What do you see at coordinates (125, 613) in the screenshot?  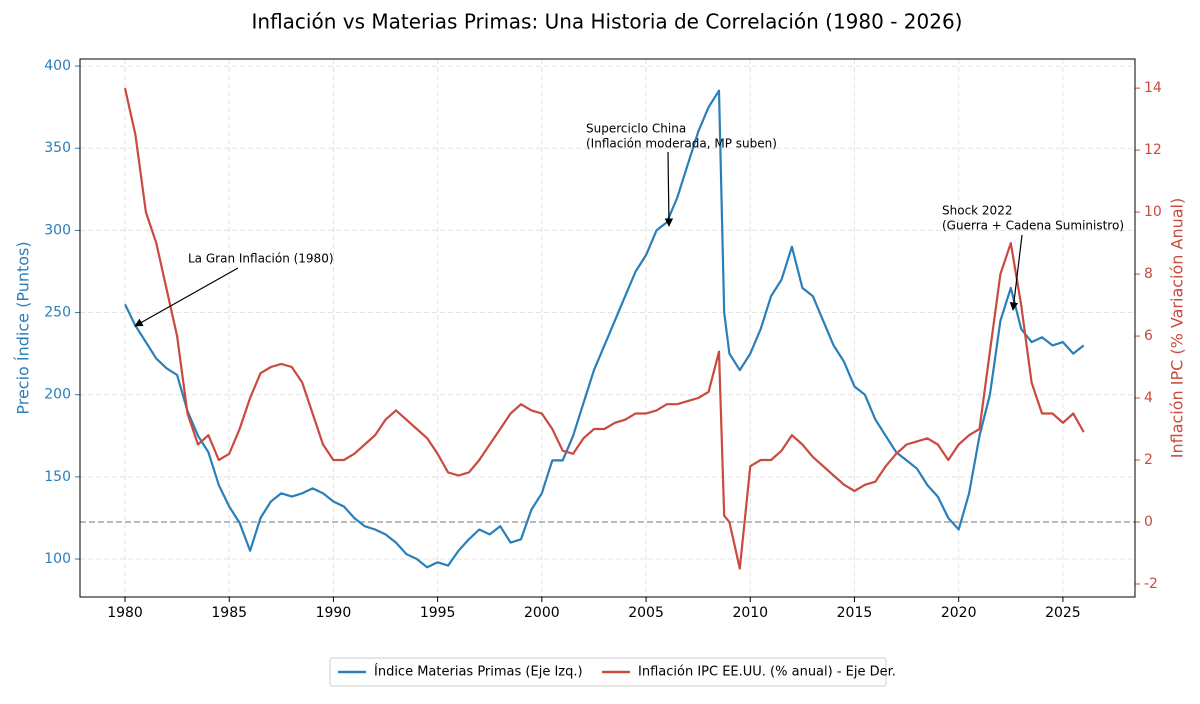 I see `x-tick-label: 1980` at bounding box center [125, 613].